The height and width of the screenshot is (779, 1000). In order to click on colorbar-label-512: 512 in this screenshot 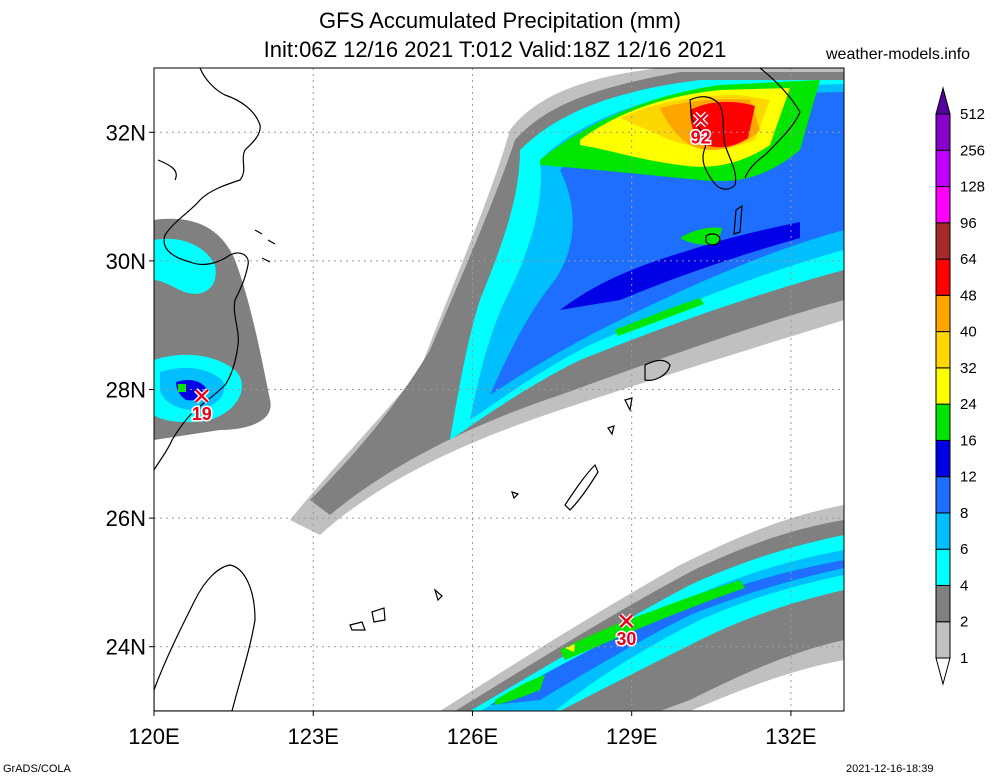, I will do `click(972, 114)`.